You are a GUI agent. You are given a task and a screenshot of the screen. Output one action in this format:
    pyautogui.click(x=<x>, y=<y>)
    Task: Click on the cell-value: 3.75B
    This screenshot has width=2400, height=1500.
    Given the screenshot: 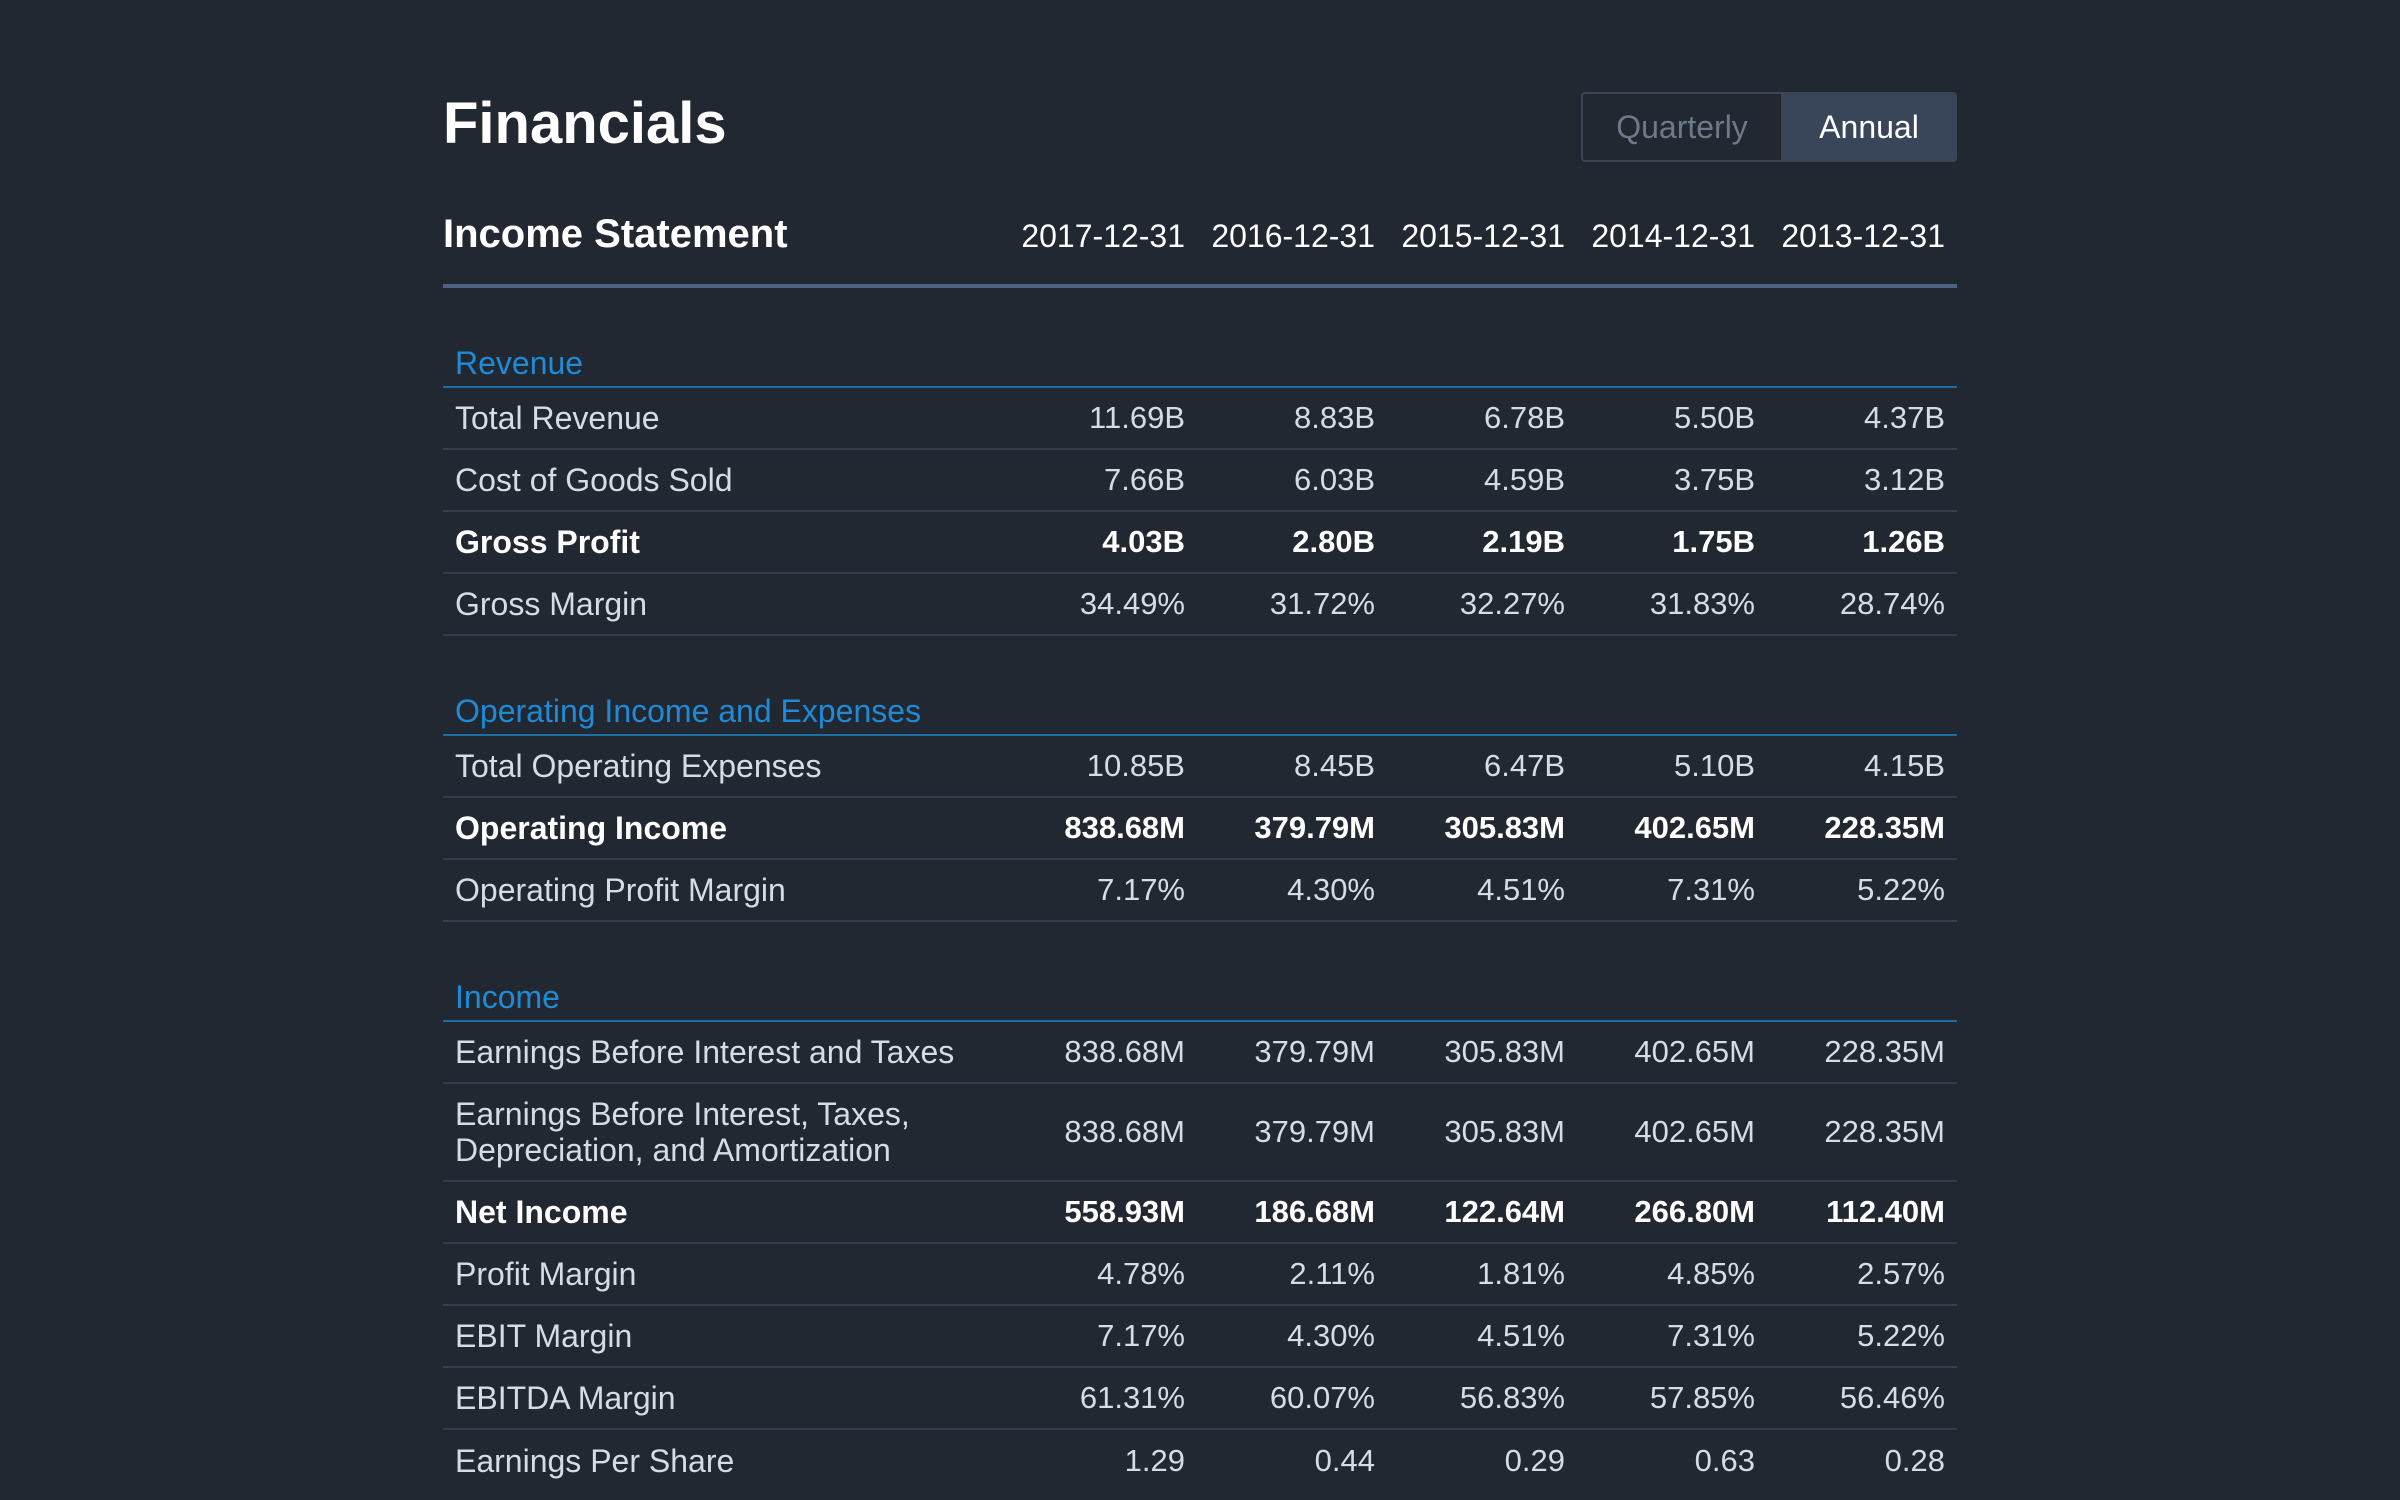 What is the action you would take?
    pyautogui.click(x=1714, y=479)
    